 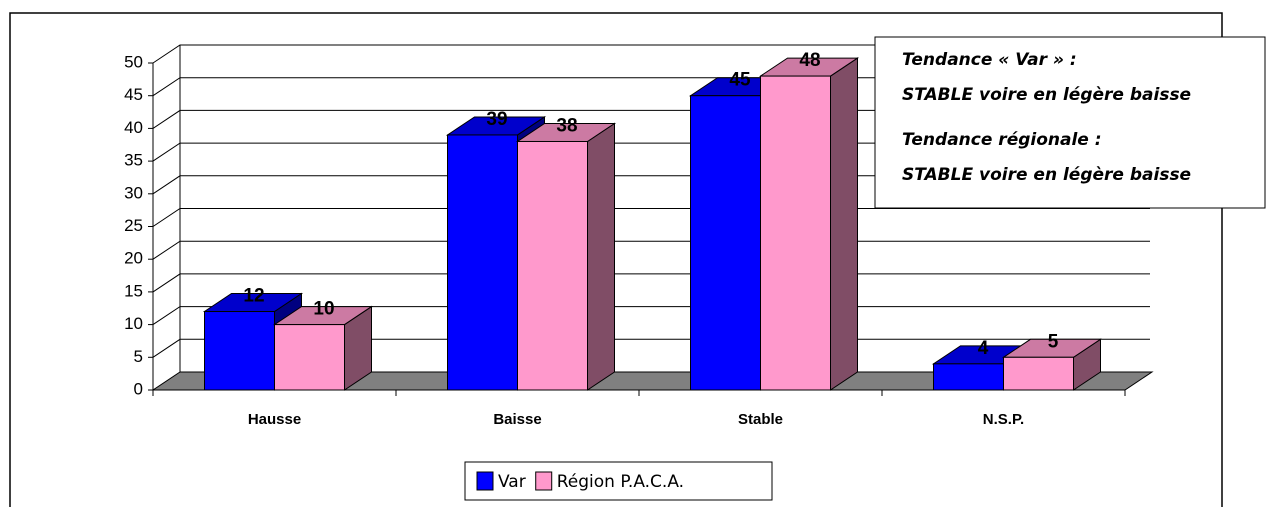 I want to click on y-tick-label: 10, so click(x=133, y=323).